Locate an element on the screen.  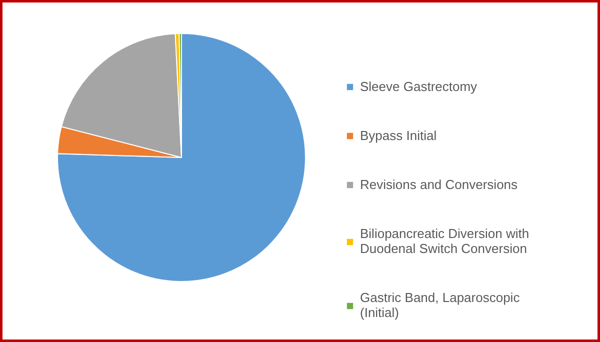
legend-label: Gastric Band, Laparoscopic (Initial) is located at coordinates (440, 305).